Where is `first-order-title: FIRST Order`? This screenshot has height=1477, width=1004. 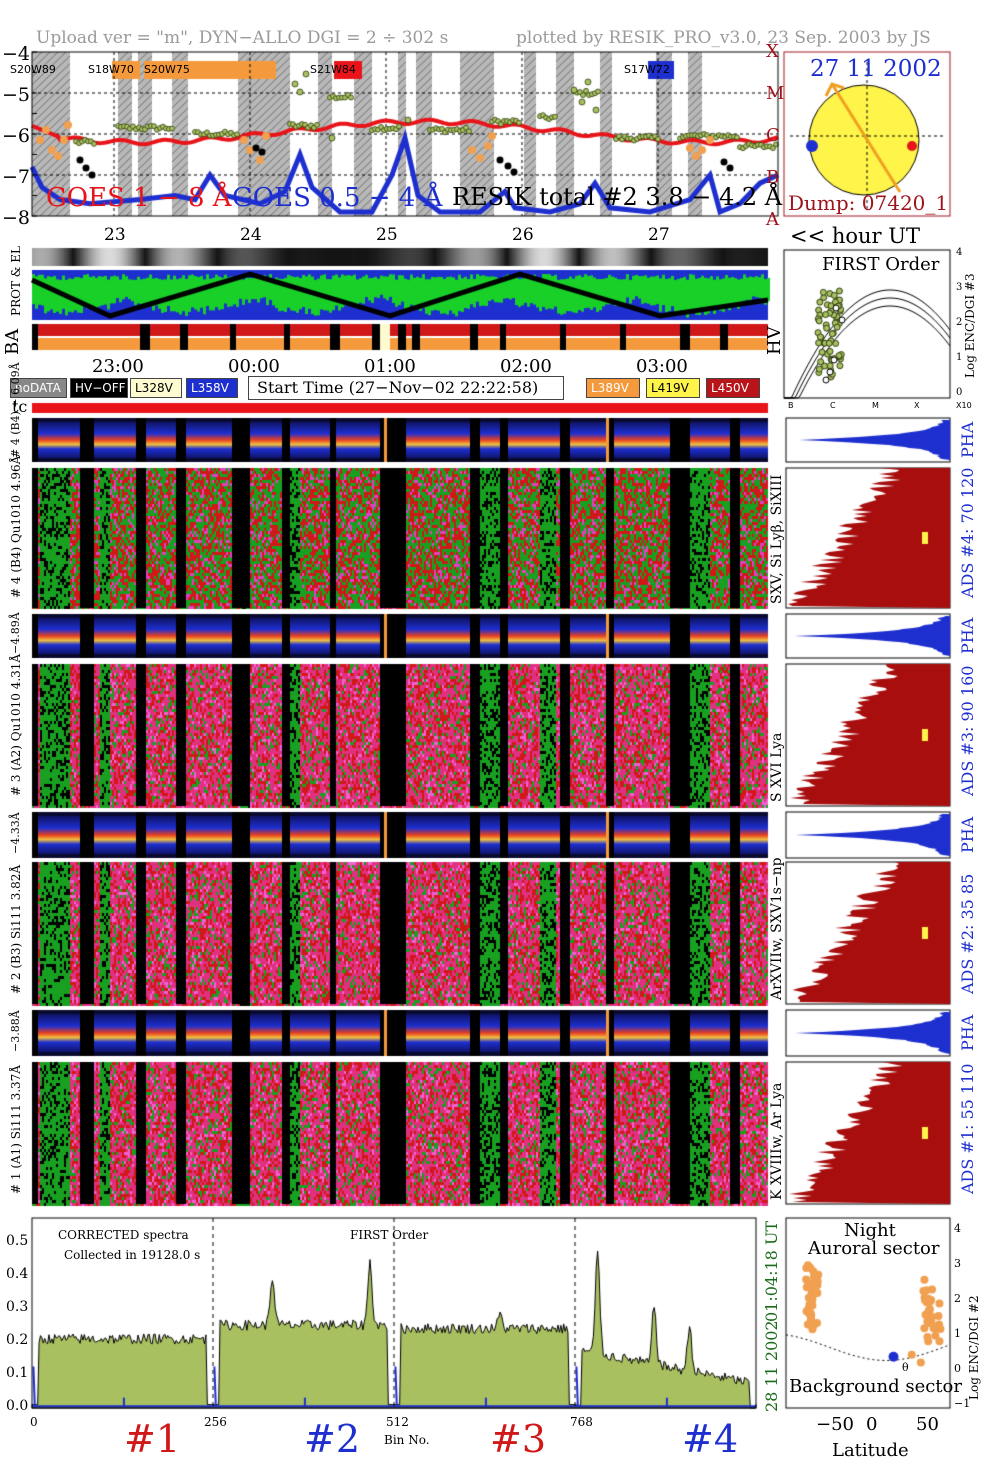
first-order-title: FIRST Order is located at coordinates (881, 264).